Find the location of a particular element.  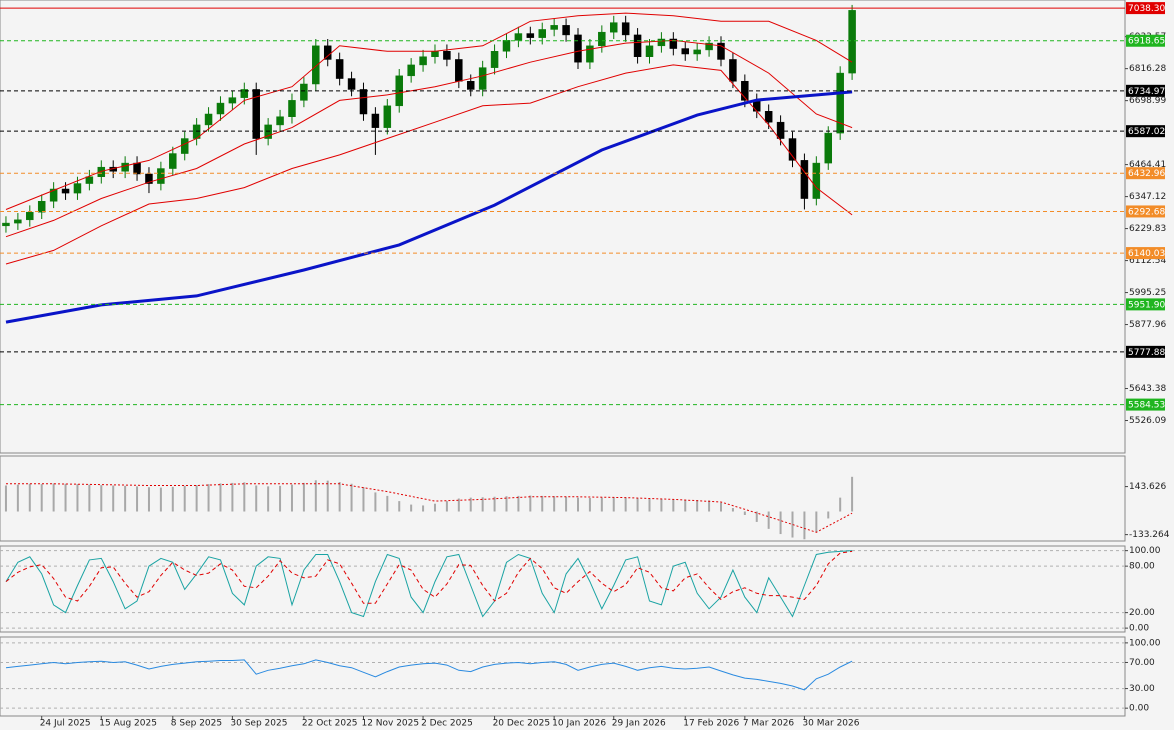

x-tick-label: 10 Jan 2026 is located at coordinates (579, 724).